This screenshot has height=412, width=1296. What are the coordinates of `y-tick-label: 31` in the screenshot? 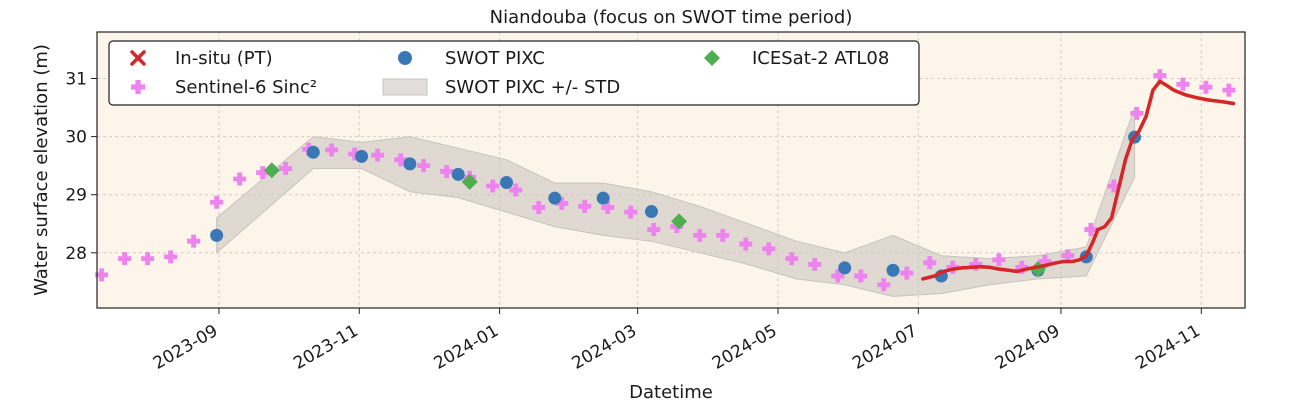 It's located at (76, 79).